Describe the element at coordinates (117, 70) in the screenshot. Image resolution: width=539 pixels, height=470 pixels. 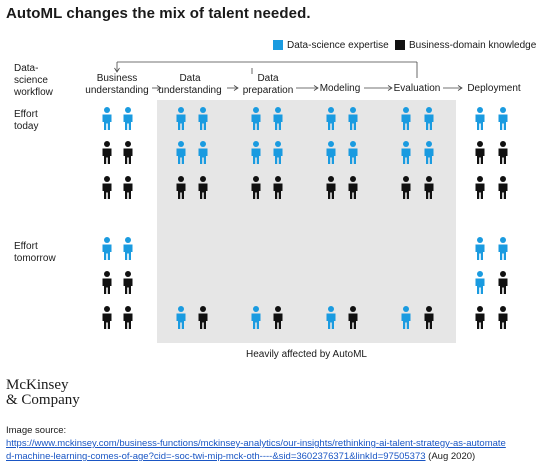
I see `feedback-arrowhead` at that location.